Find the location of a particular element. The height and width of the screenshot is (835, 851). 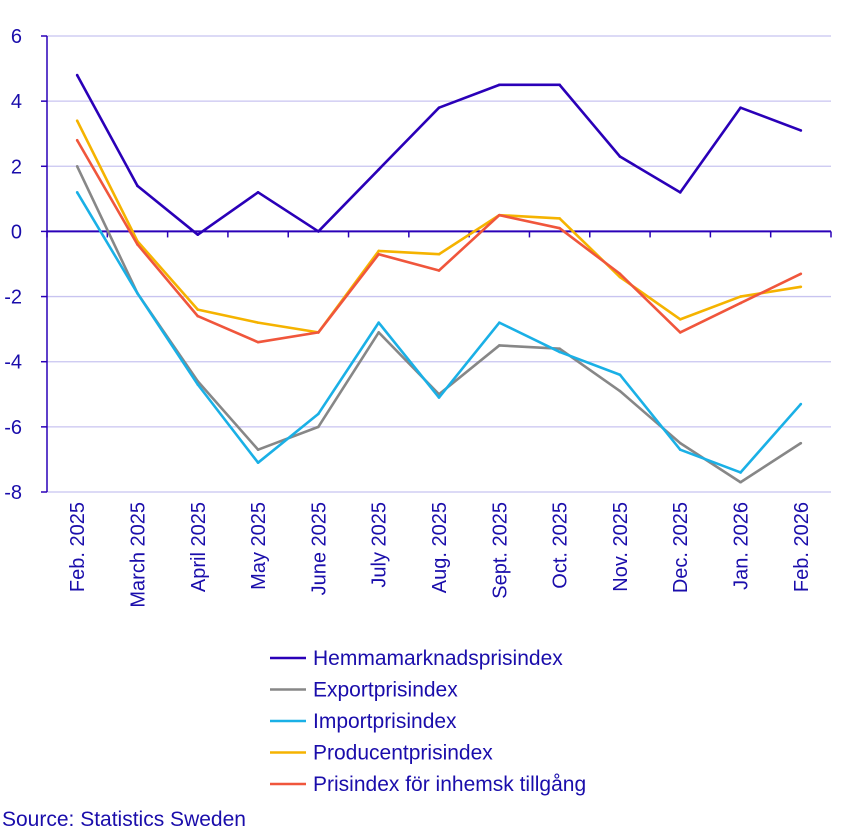

y-tick-label: 4 is located at coordinates (16, 102).